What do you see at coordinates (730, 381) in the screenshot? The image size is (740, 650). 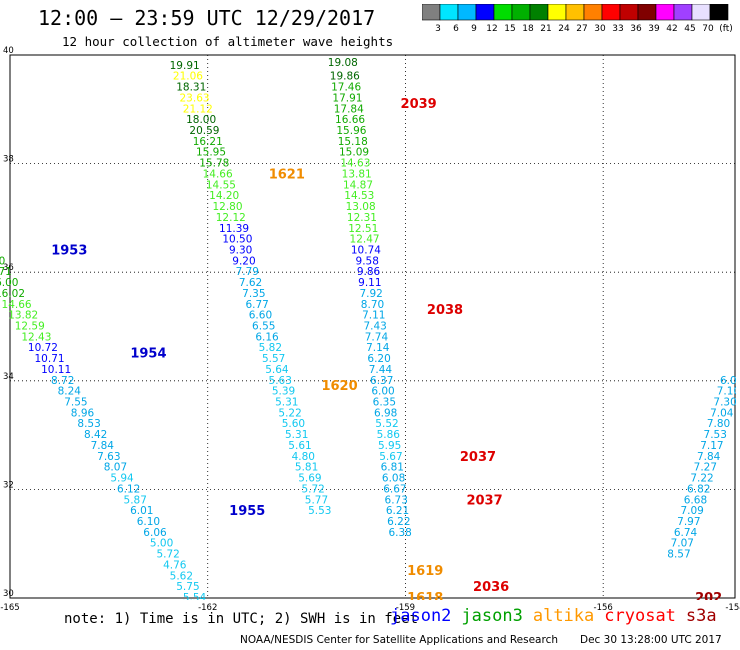 I see `wave-height-point: 6.00` at bounding box center [730, 381].